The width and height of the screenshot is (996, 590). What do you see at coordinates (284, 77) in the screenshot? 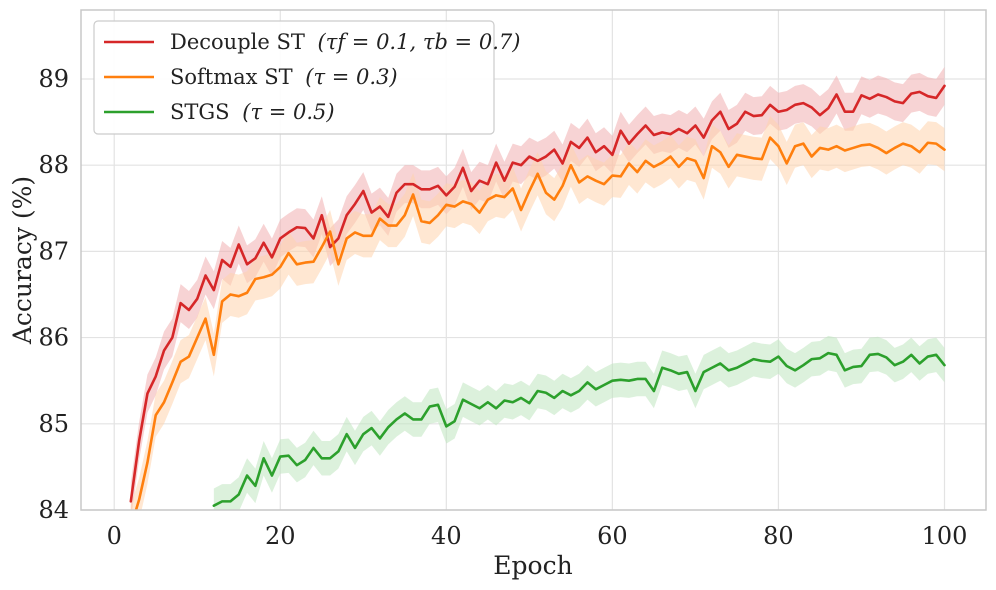
I see `legend-label-softmax-st: Softmax ST (τ = 0.3)` at bounding box center [284, 77].